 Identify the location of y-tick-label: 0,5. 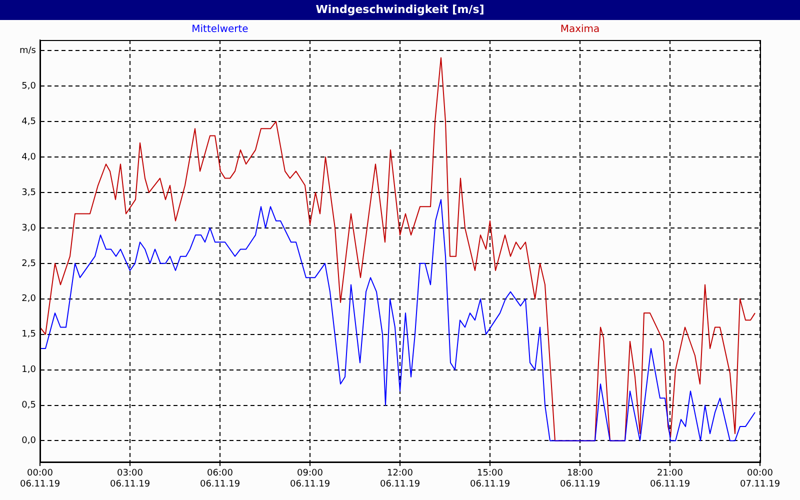
(29, 405).